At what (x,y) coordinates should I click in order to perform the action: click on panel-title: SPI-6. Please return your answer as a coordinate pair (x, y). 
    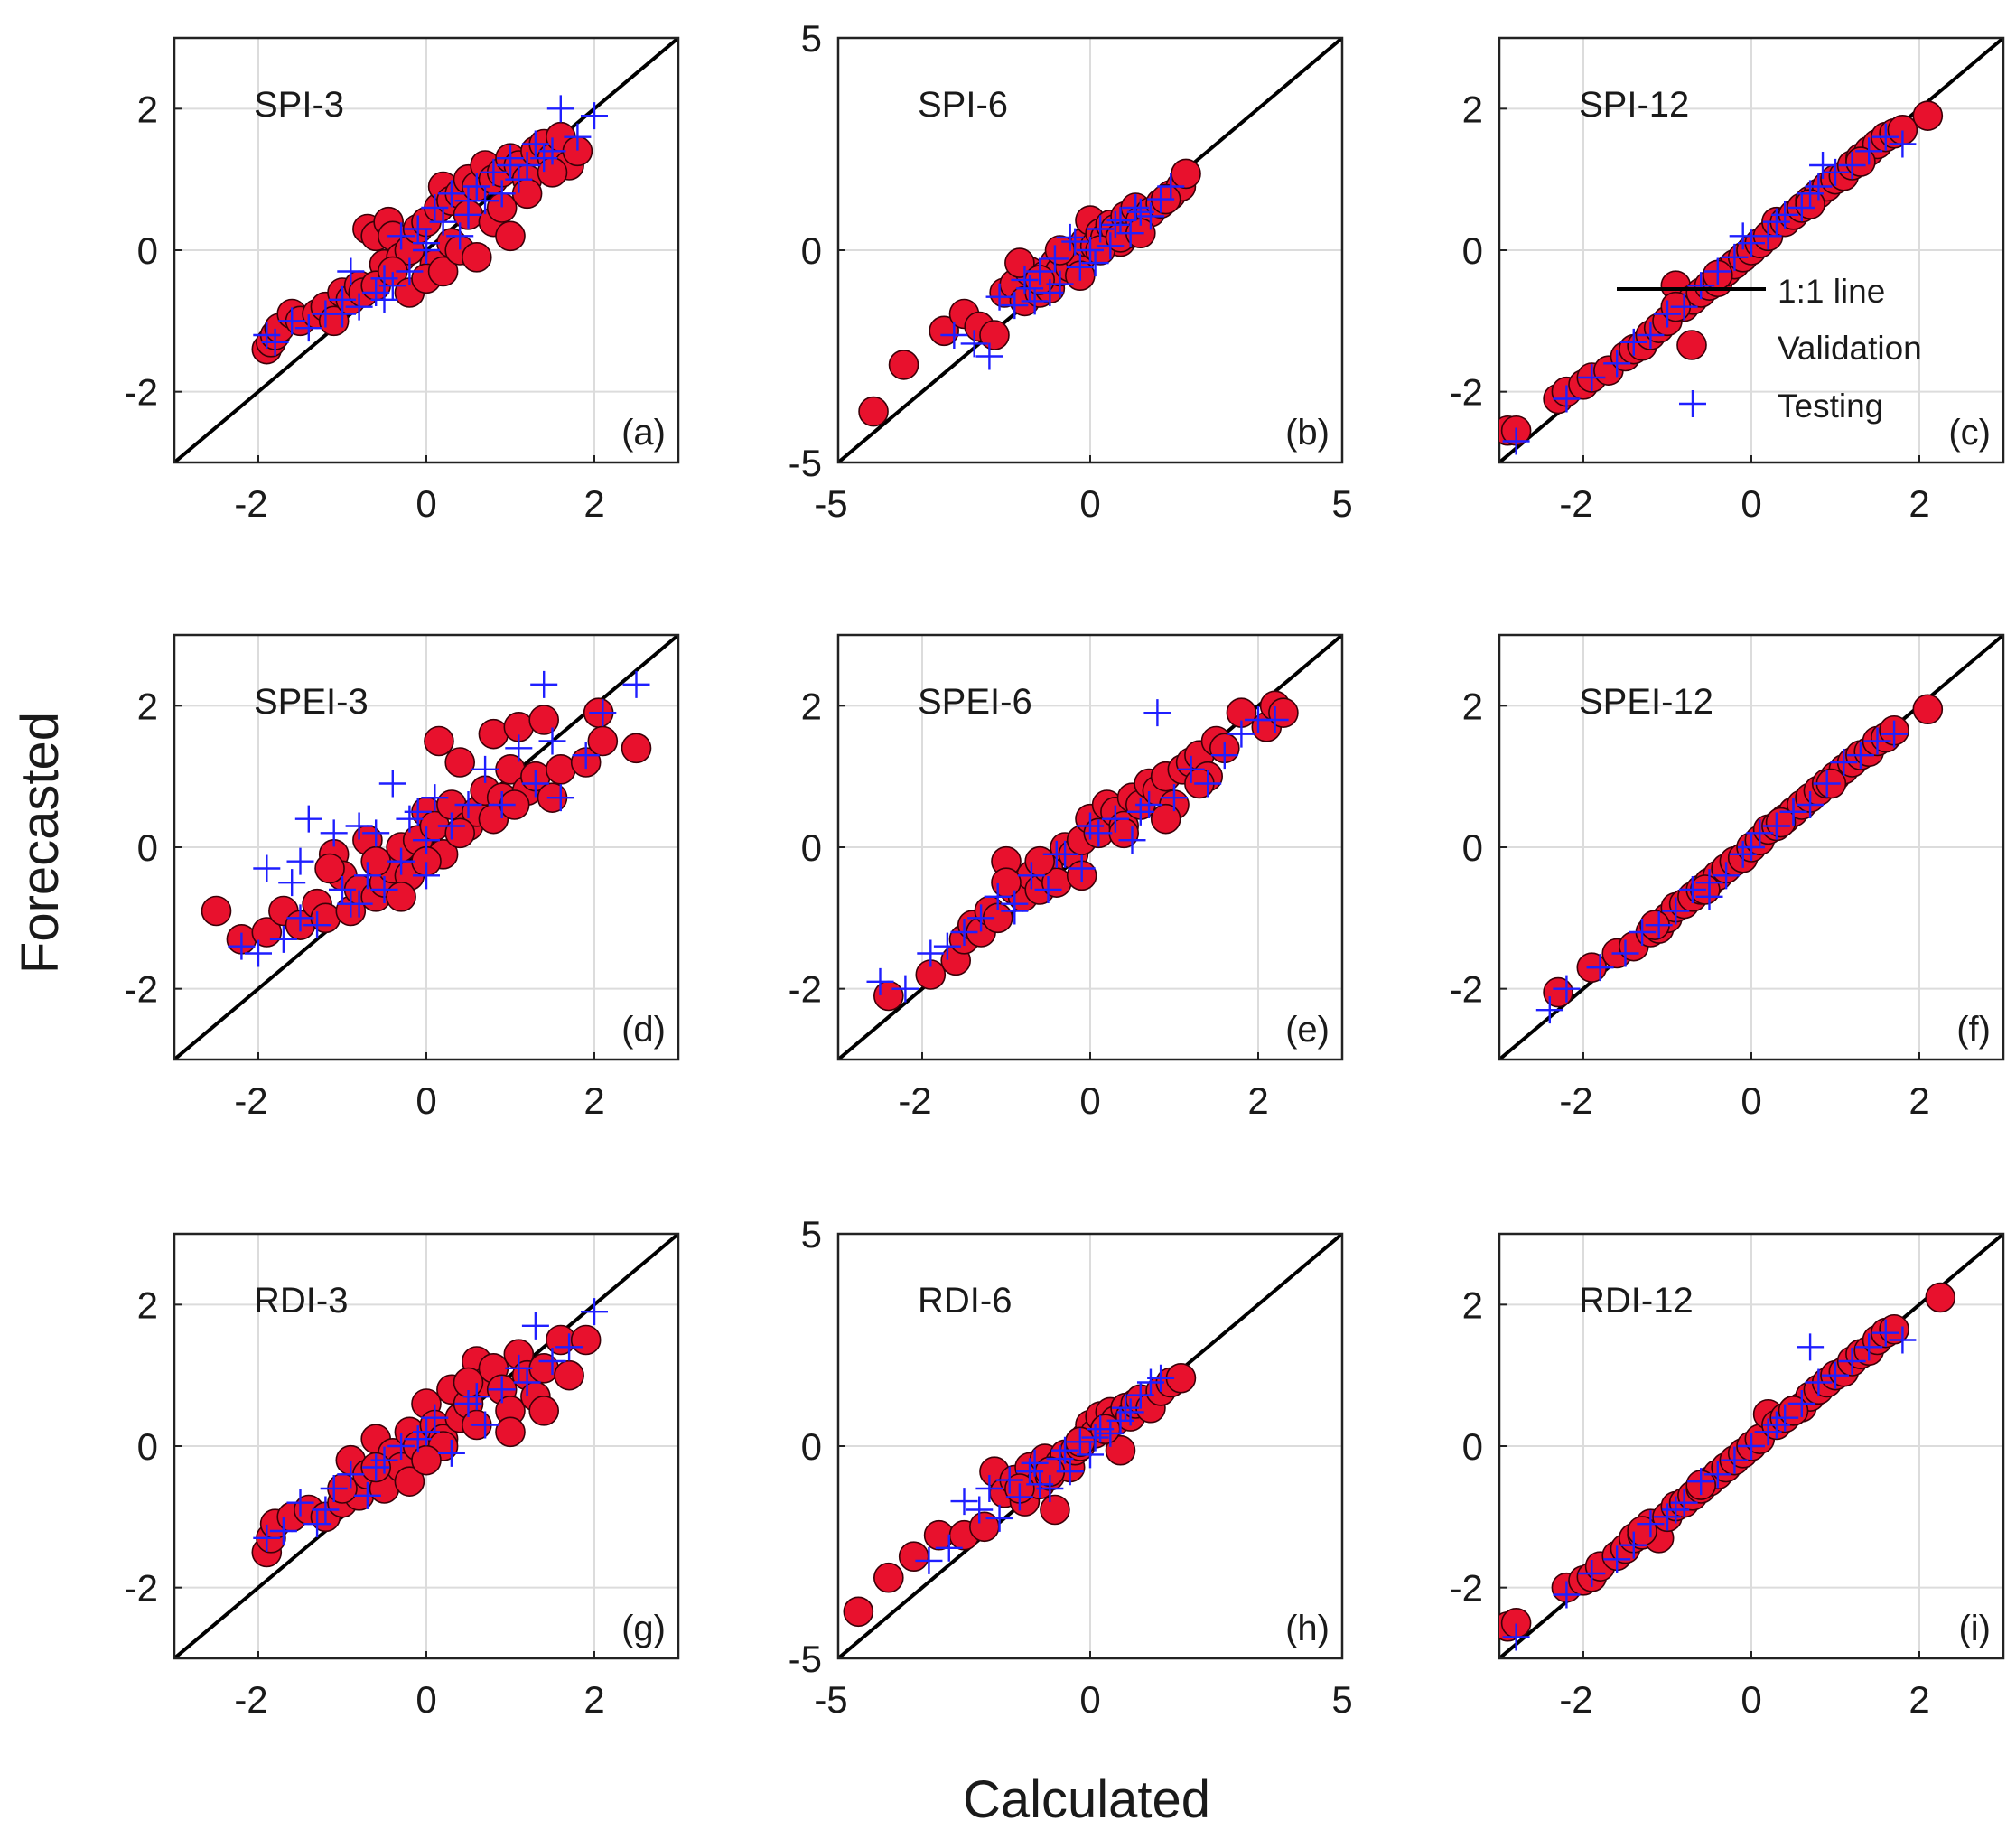
    Looking at the image, I should click on (963, 105).